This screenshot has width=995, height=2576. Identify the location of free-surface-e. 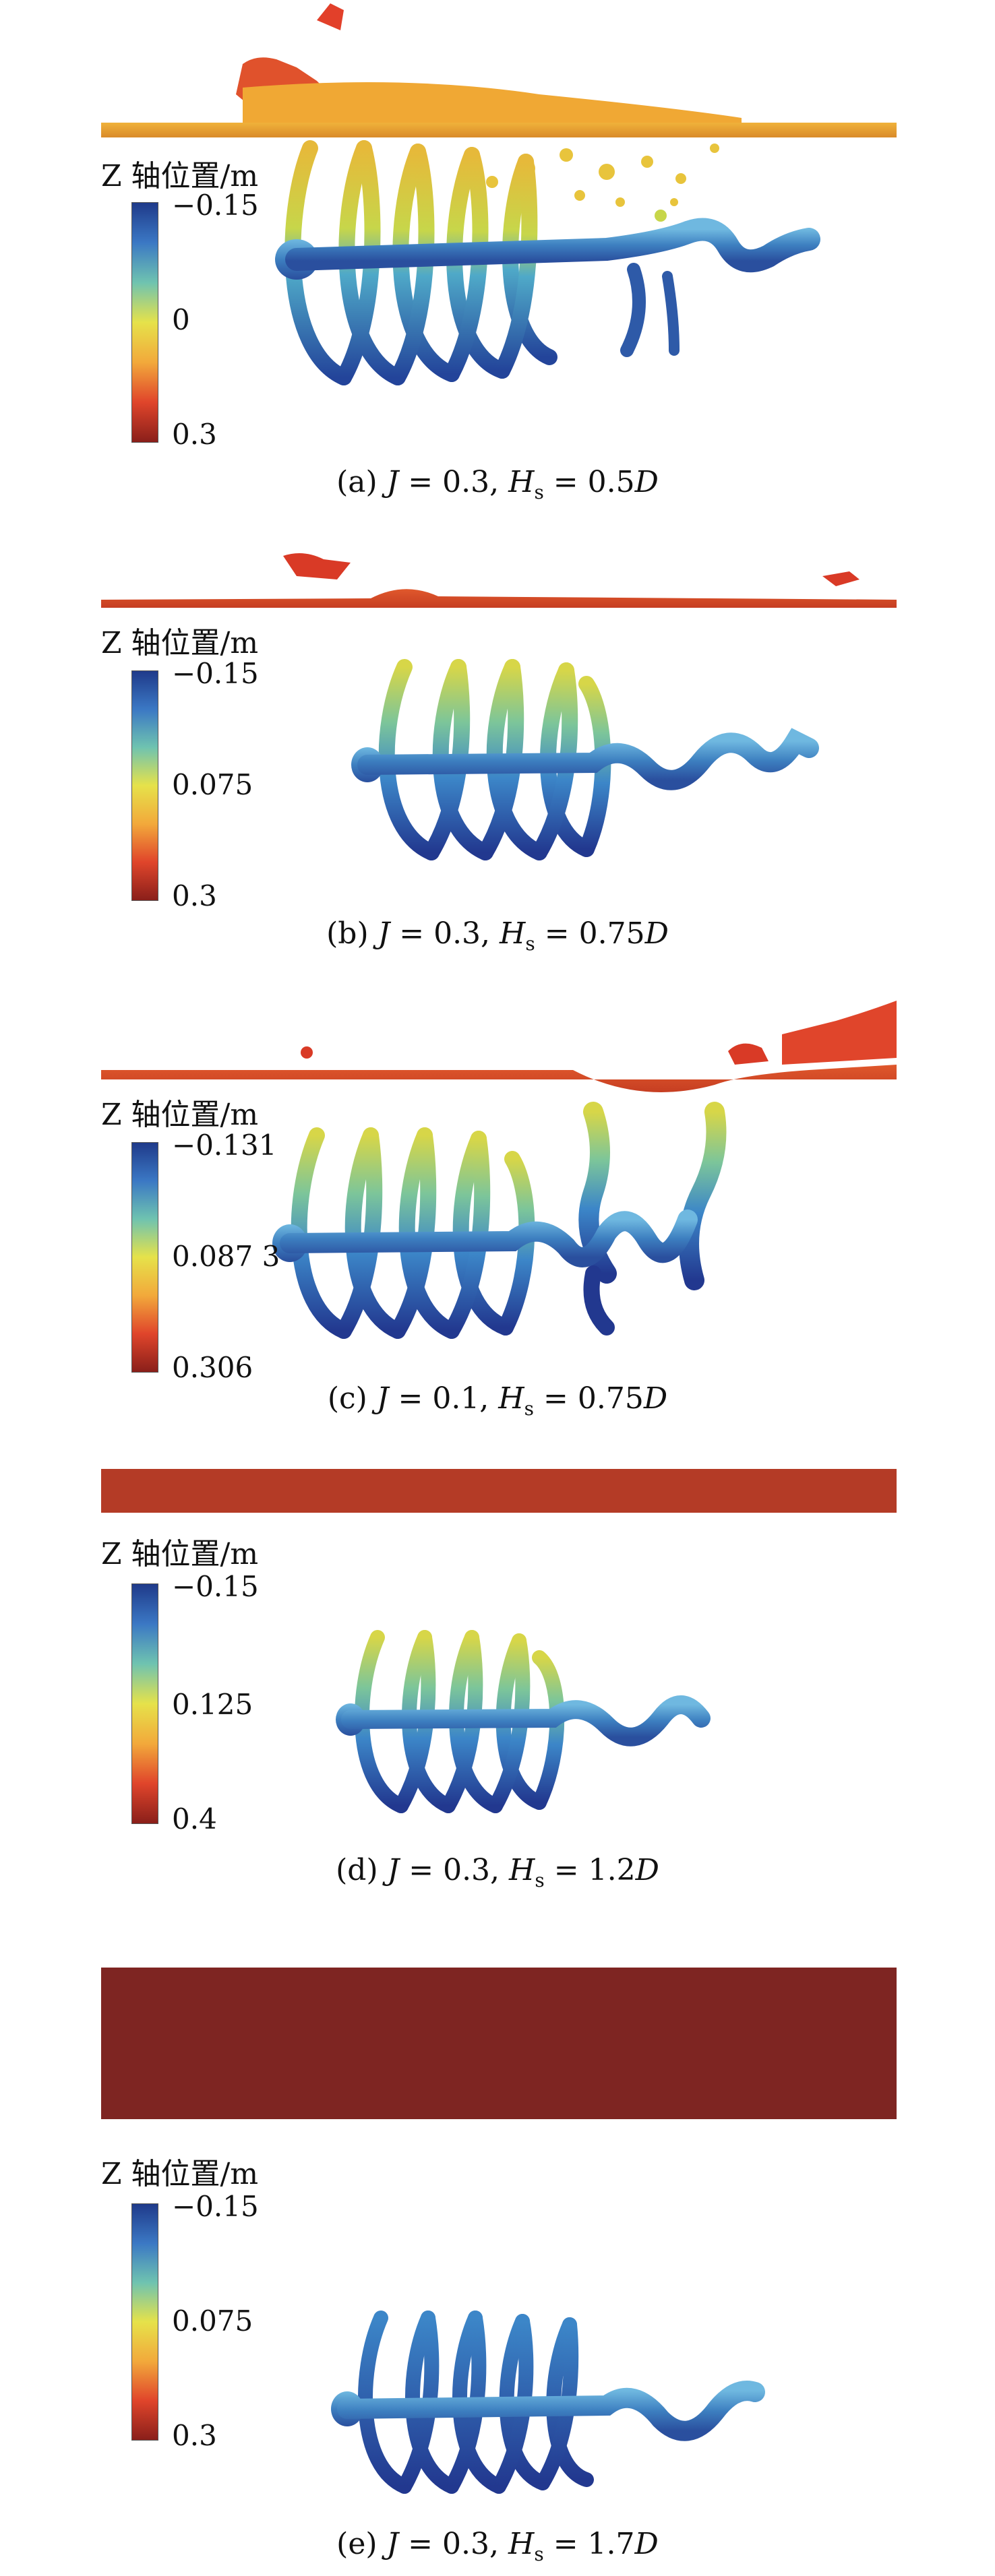
(499, 2043).